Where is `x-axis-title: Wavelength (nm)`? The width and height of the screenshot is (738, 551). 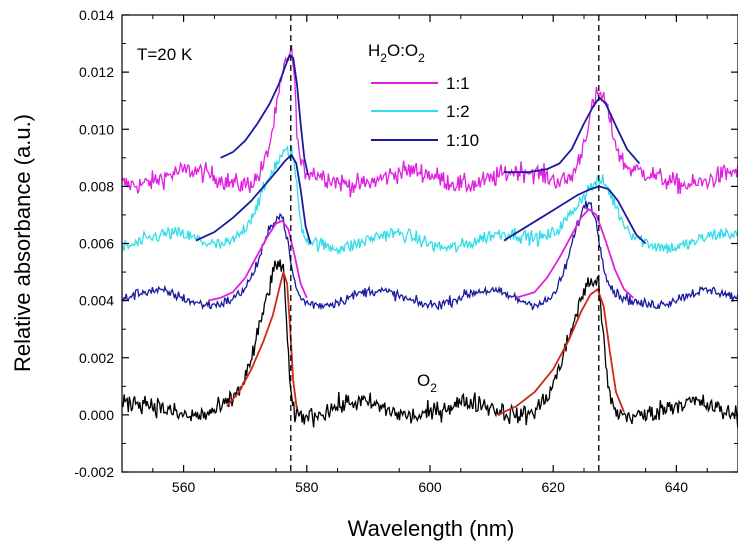 x-axis-title: Wavelength (nm) is located at coordinates (431, 528).